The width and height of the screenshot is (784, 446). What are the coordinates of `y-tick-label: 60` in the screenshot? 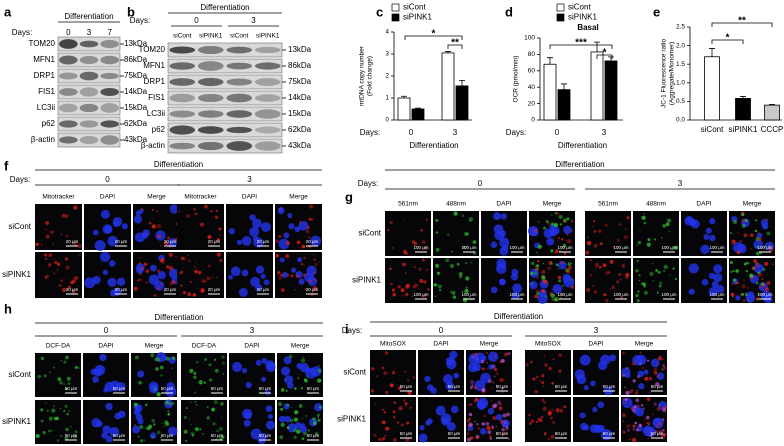 It's located at (532, 71).